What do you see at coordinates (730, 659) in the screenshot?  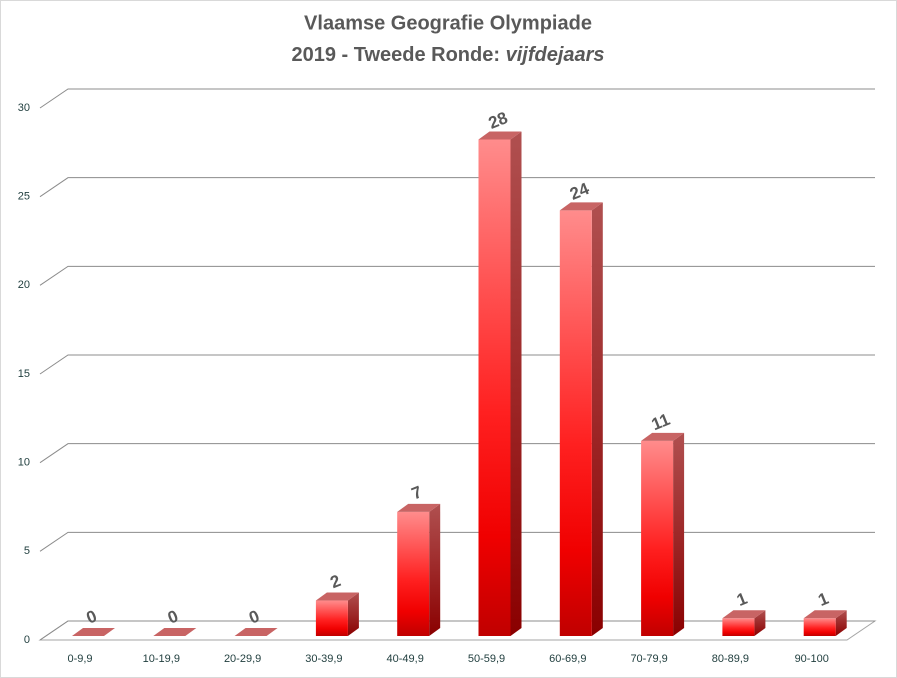 I see `x-tick-label: 80-89,9` at bounding box center [730, 659].